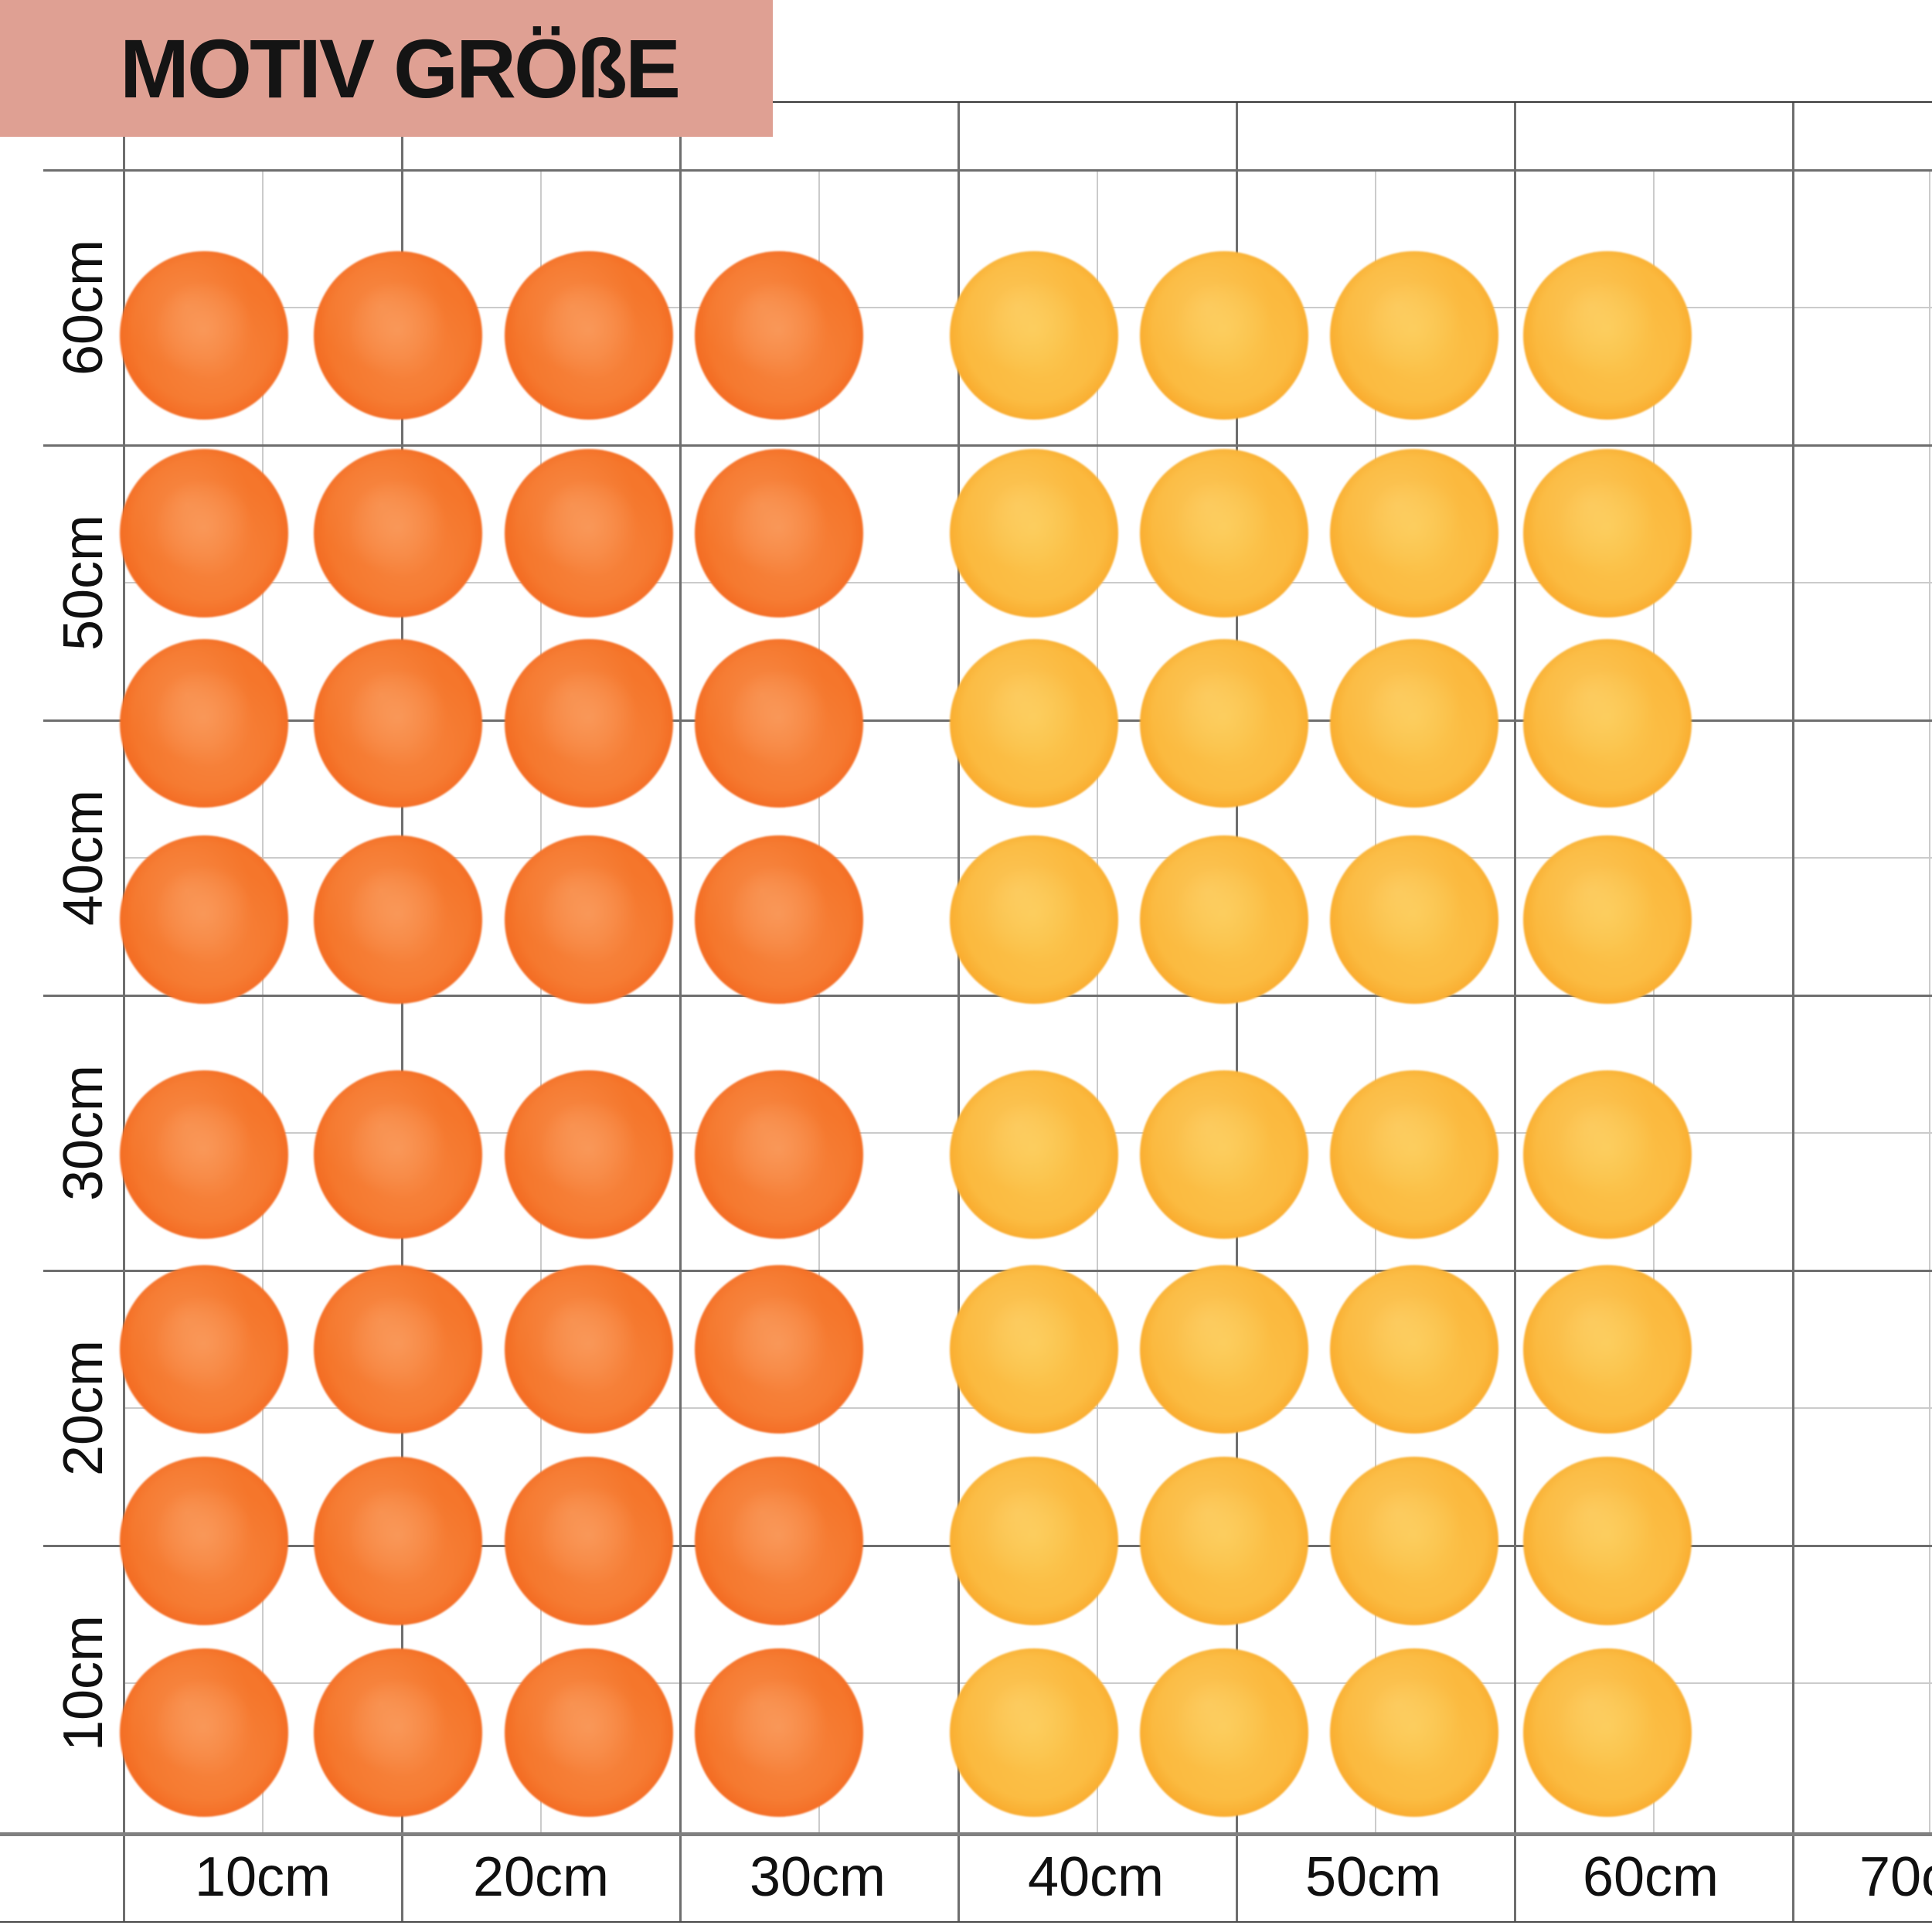 The height and width of the screenshot is (1932, 1932). I want to click on y-axis-tick-label: 10cm, so click(83, 1683).